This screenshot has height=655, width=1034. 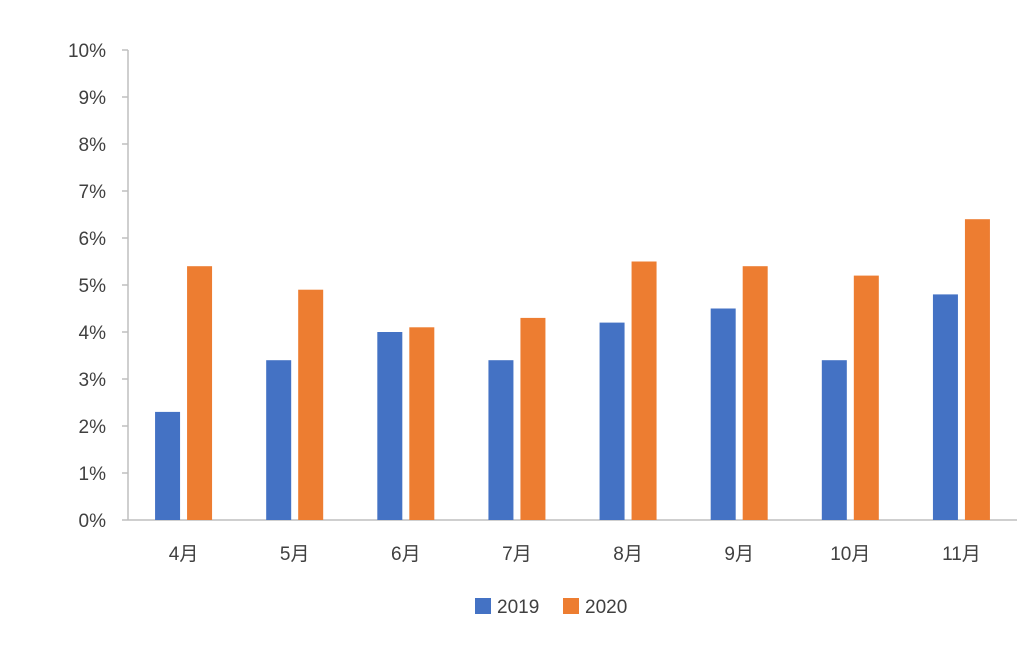 What do you see at coordinates (93, 474) in the screenshot?
I see `y-tick-label: 1%` at bounding box center [93, 474].